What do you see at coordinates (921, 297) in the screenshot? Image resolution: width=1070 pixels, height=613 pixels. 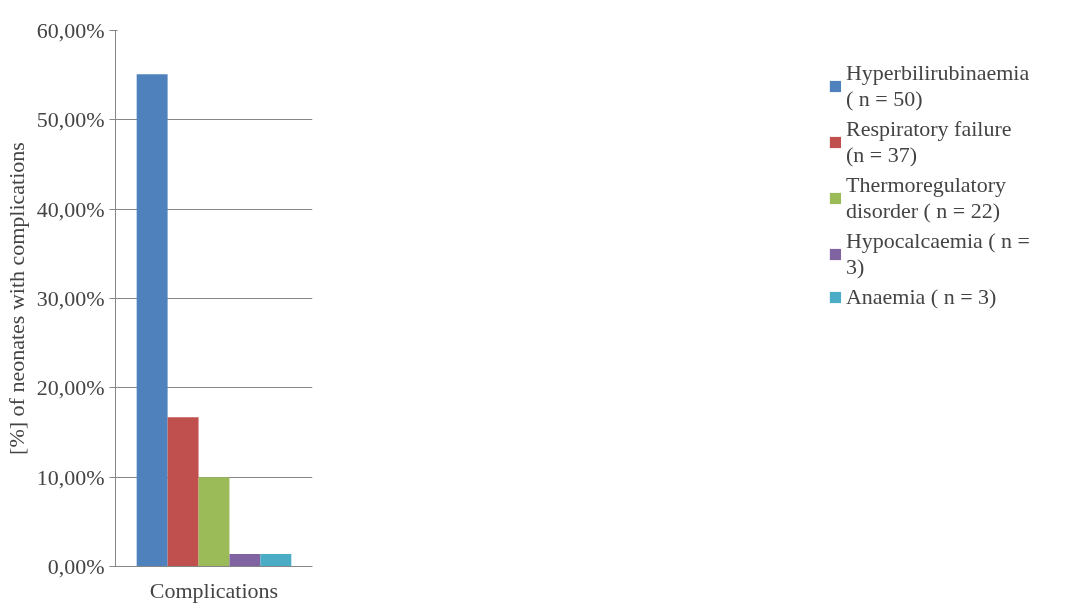 I see `legend-label: Anaemia ( n = 3)` at bounding box center [921, 297].